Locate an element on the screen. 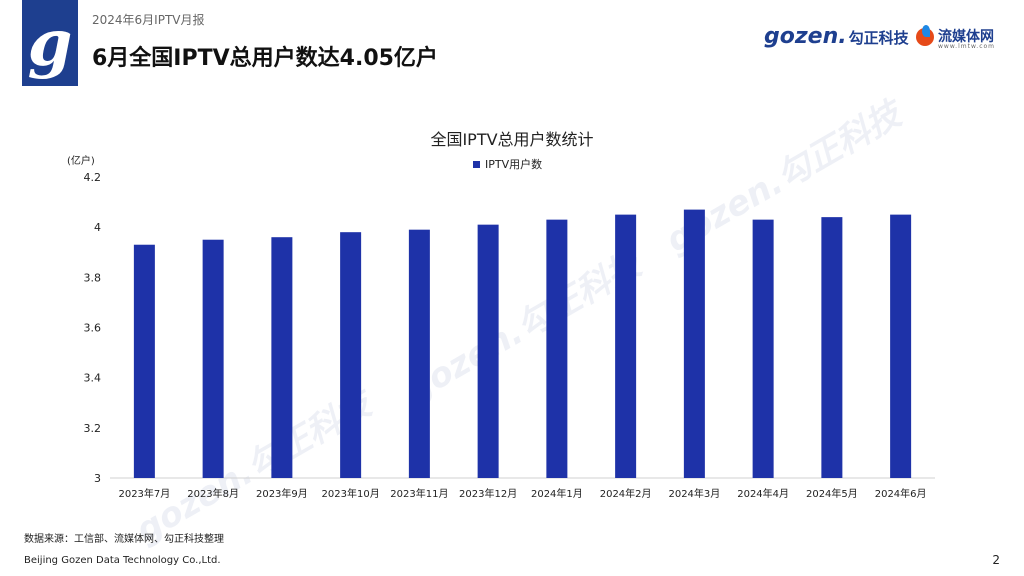 The image size is (1024, 576). y-tick-label: 3 is located at coordinates (97, 478).